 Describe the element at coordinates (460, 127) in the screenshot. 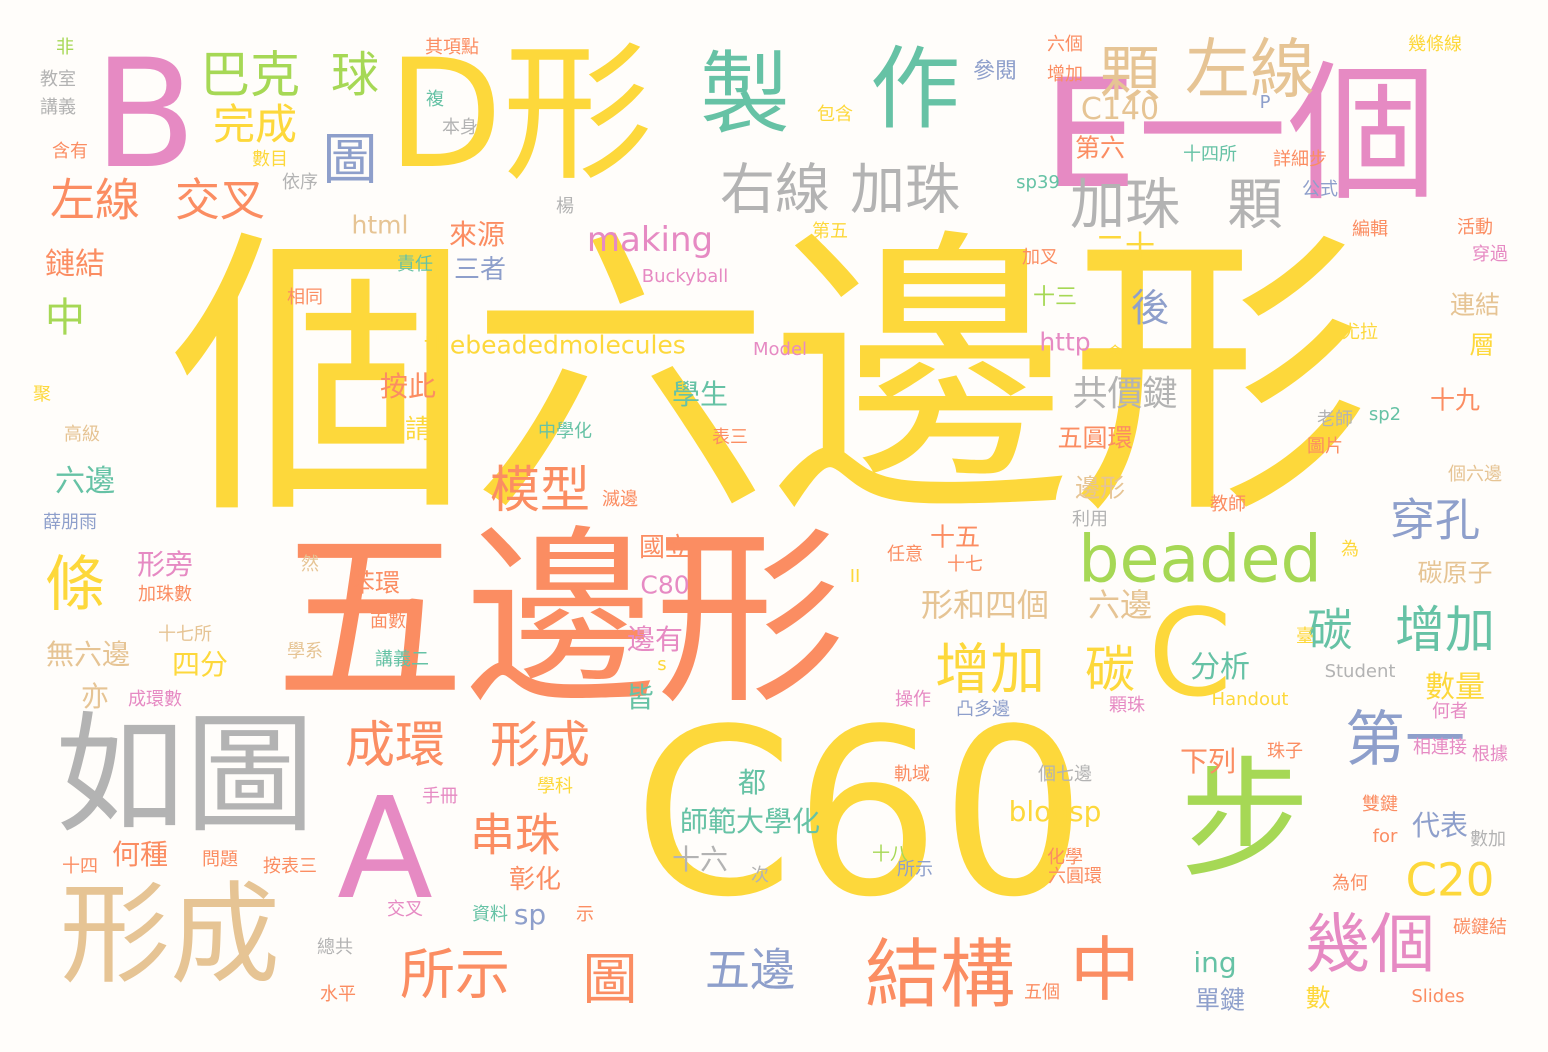

I see `cloud-word: 本身` at that location.